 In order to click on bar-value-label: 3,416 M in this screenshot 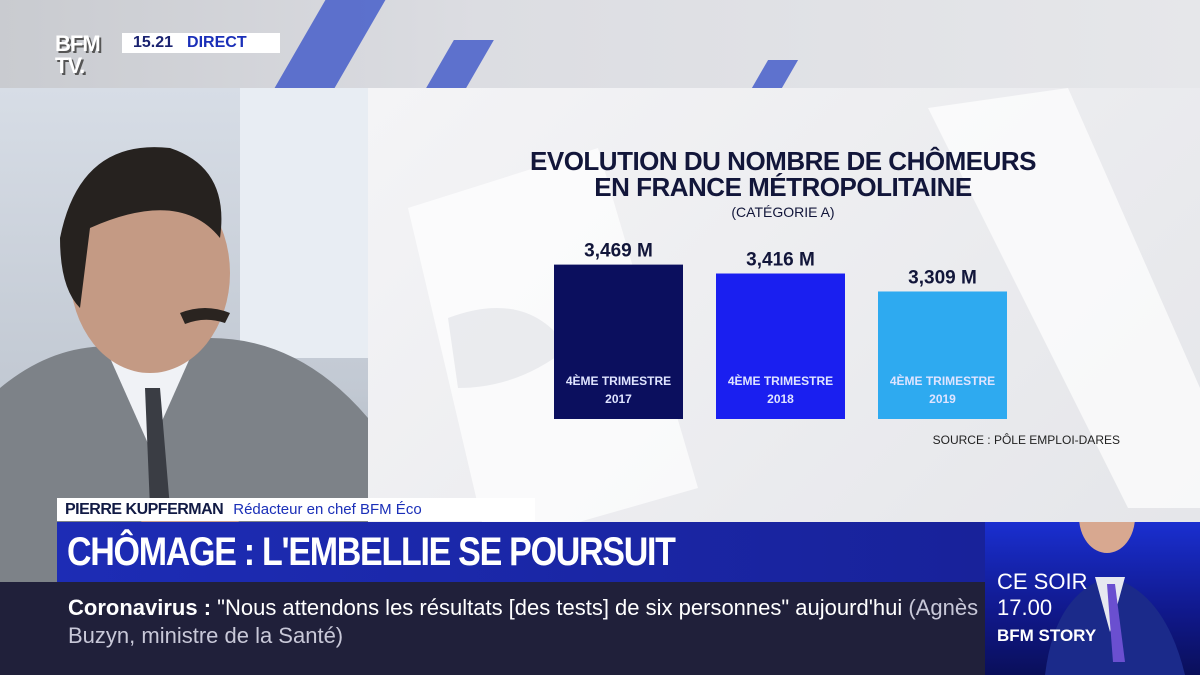, I will do `click(780, 260)`.